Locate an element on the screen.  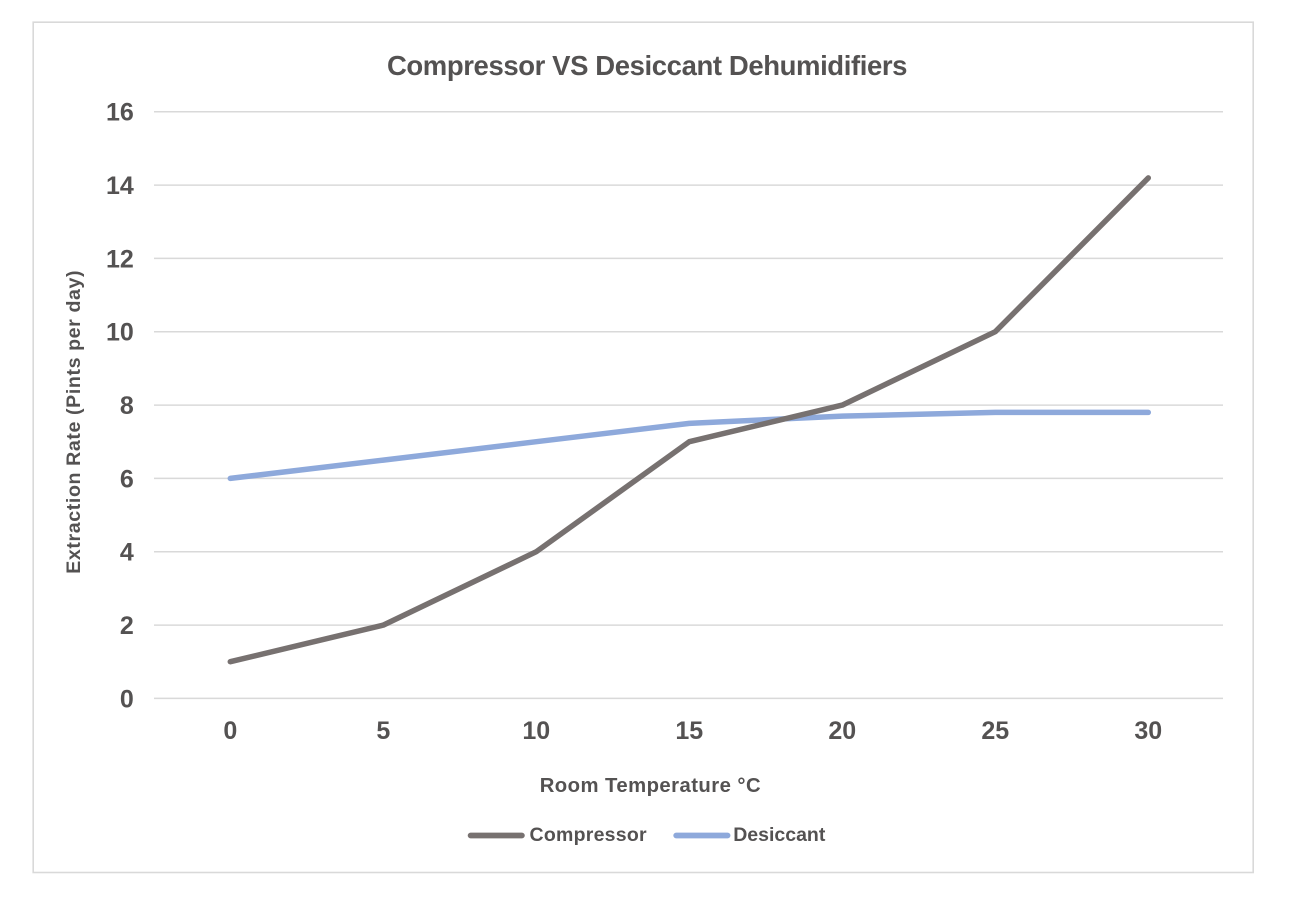
svg-text: 20 is located at coordinates (842, 731).